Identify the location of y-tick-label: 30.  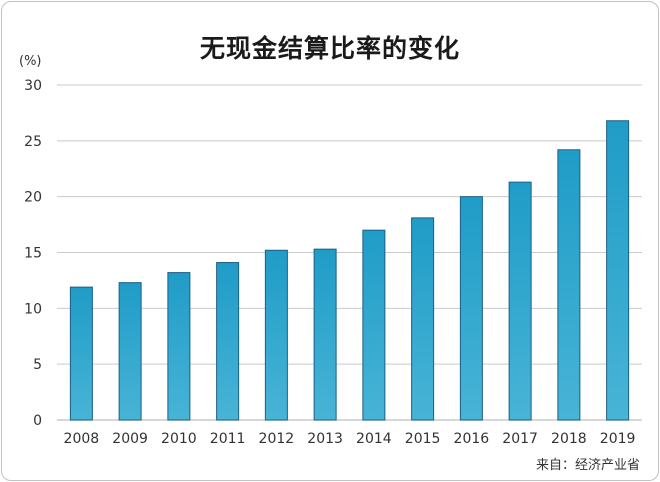
(33, 86).